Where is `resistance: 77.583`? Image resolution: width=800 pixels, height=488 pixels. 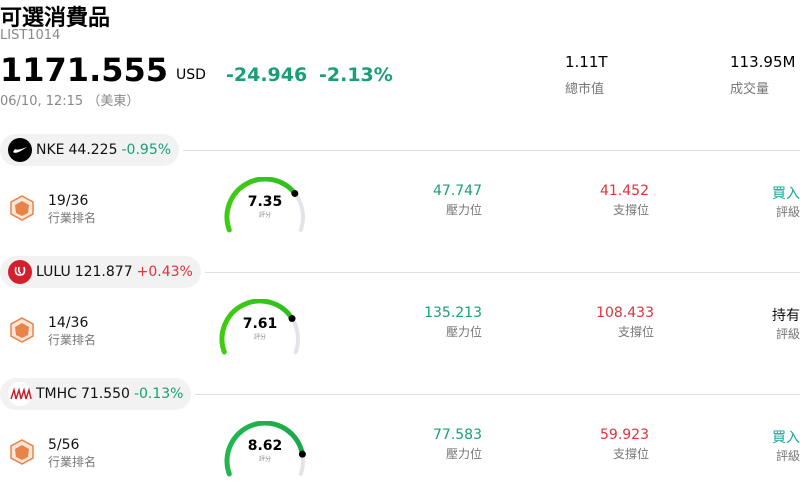
resistance: 77.583 is located at coordinates (457, 435).